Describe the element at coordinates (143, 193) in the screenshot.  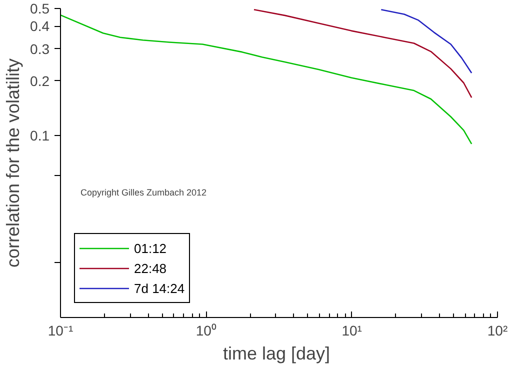
I see `annotation: Copyright Gilles Zumbach 2012` at that location.